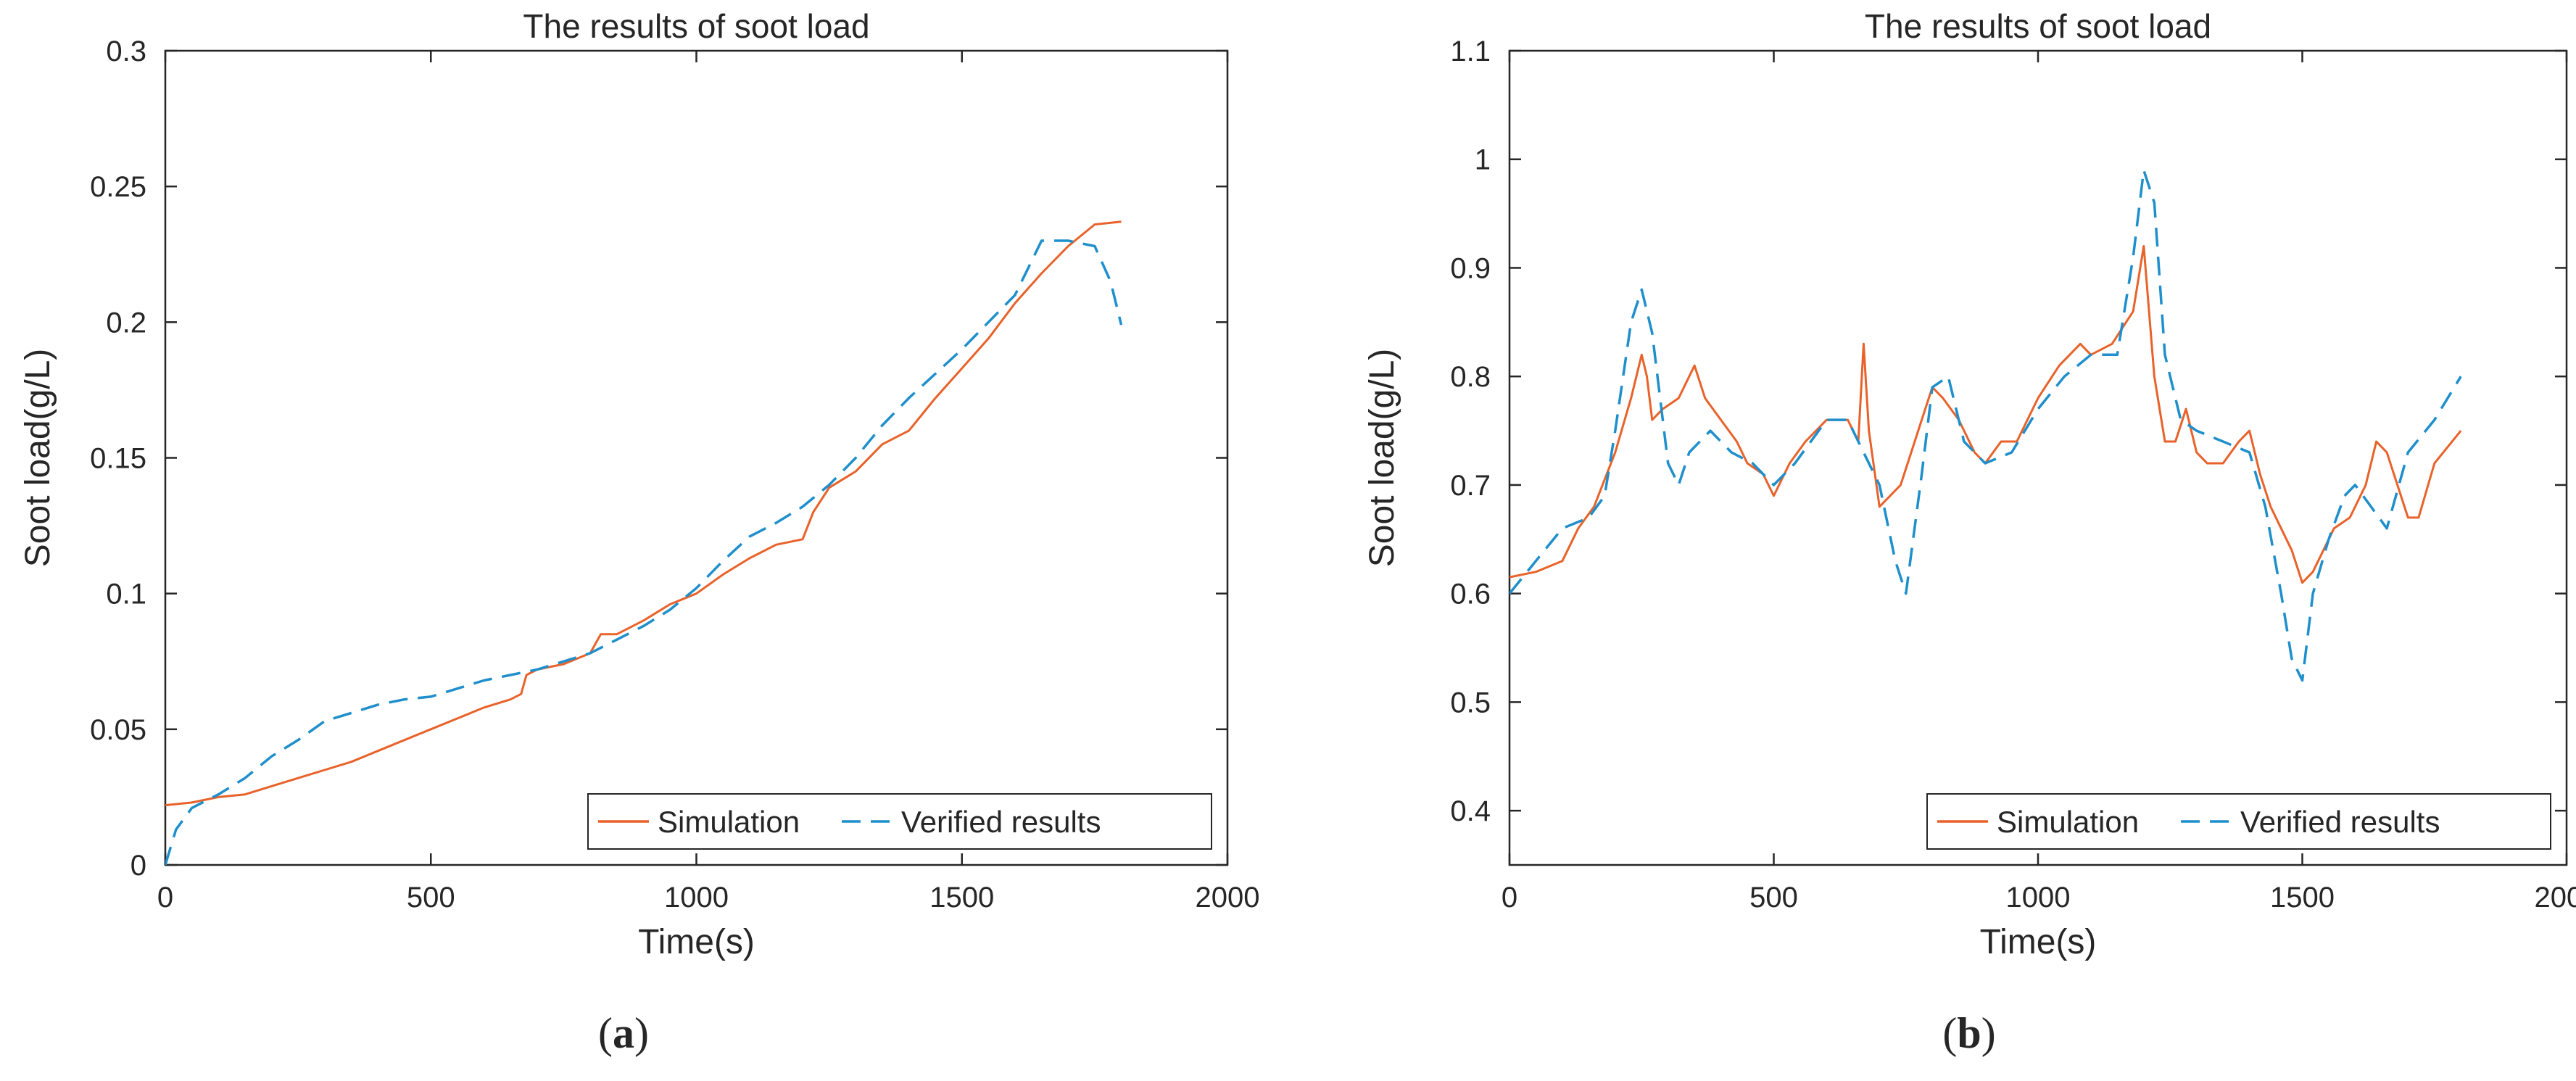 The image size is (2576, 1081). What do you see at coordinates (1470, 377) in the screenshot?
I see `y-tick-label: 0.8` at bounding box center [1470, 377].